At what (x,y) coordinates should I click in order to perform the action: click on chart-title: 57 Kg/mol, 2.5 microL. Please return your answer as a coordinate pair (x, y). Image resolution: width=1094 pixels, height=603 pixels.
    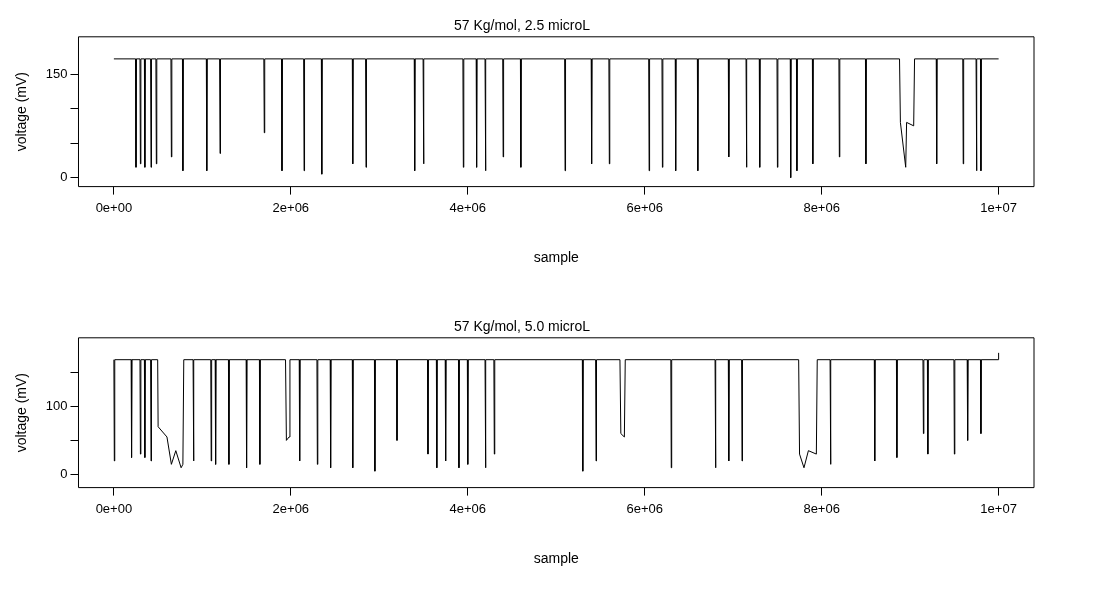
    Looking at the image, I should click on (522, 25).